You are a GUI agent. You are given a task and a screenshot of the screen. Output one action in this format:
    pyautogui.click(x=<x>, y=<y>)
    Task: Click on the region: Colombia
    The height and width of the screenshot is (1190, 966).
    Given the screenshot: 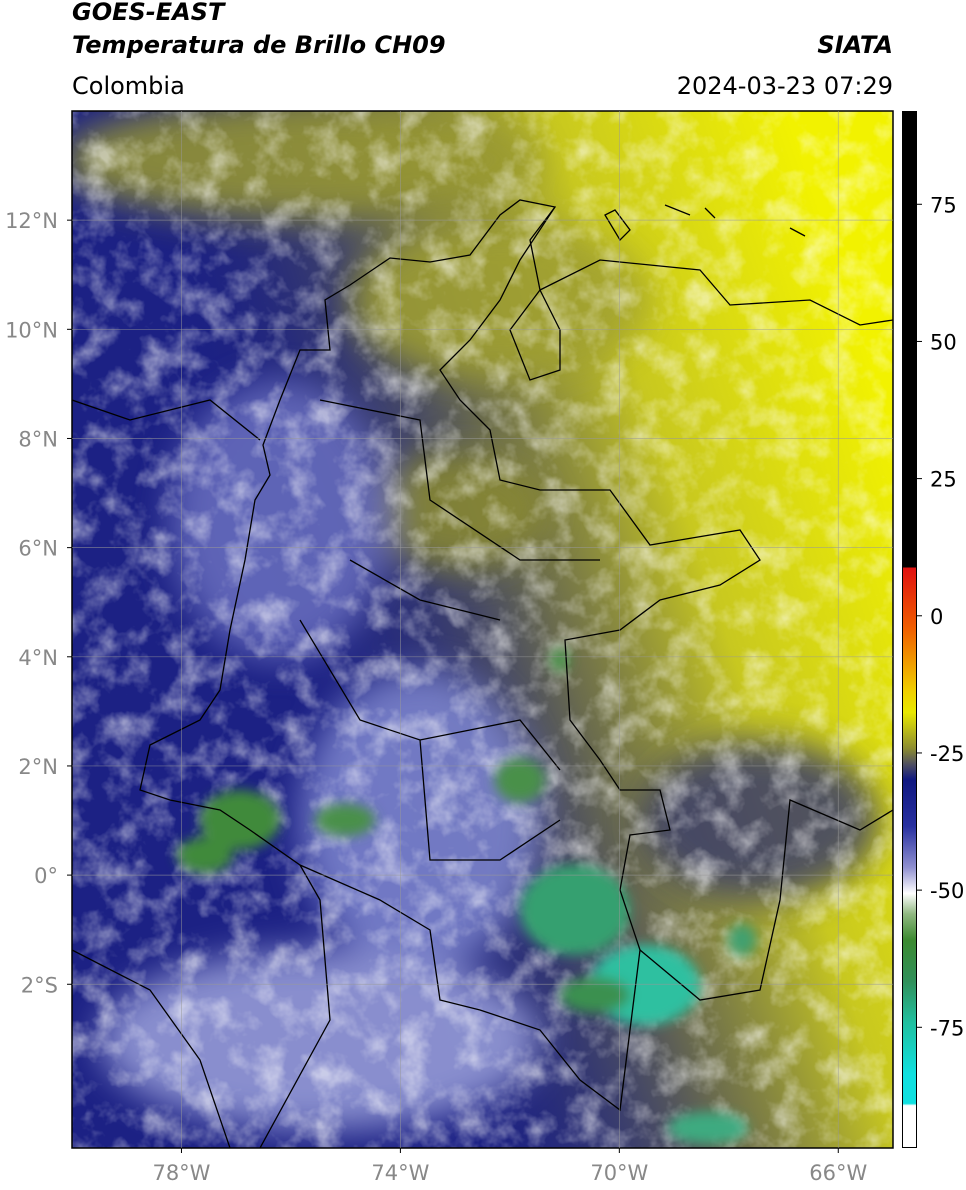 What is the action you would take?
    pyautogui.click(x=128, y=86)
    